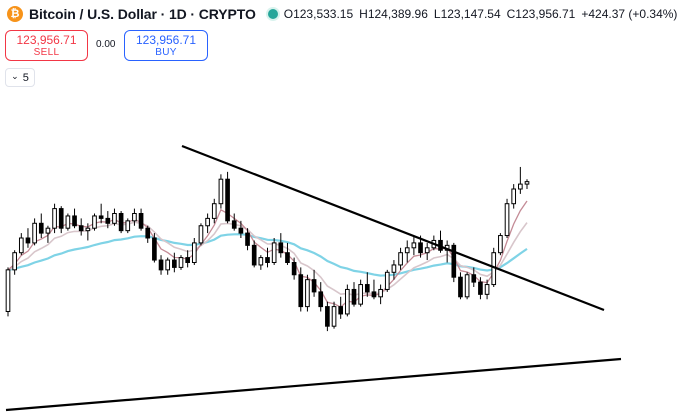 The width and height of the screenshot is (700, 416). Describe the element at coordinates (313, 384) in the screenshot. I see `lower-trendline` at that location.